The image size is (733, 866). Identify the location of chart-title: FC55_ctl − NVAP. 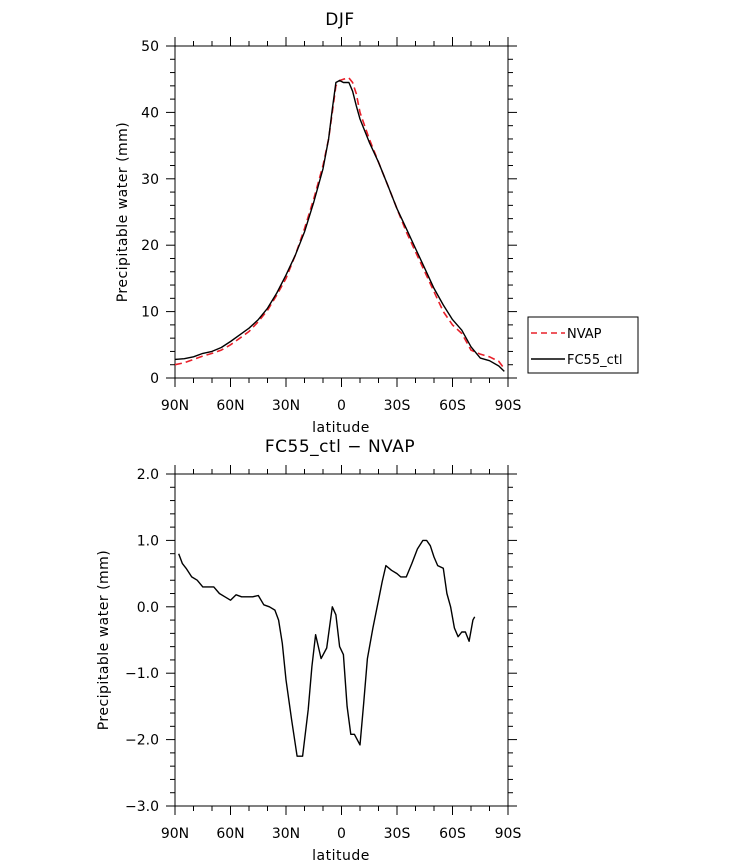
(340, 447).